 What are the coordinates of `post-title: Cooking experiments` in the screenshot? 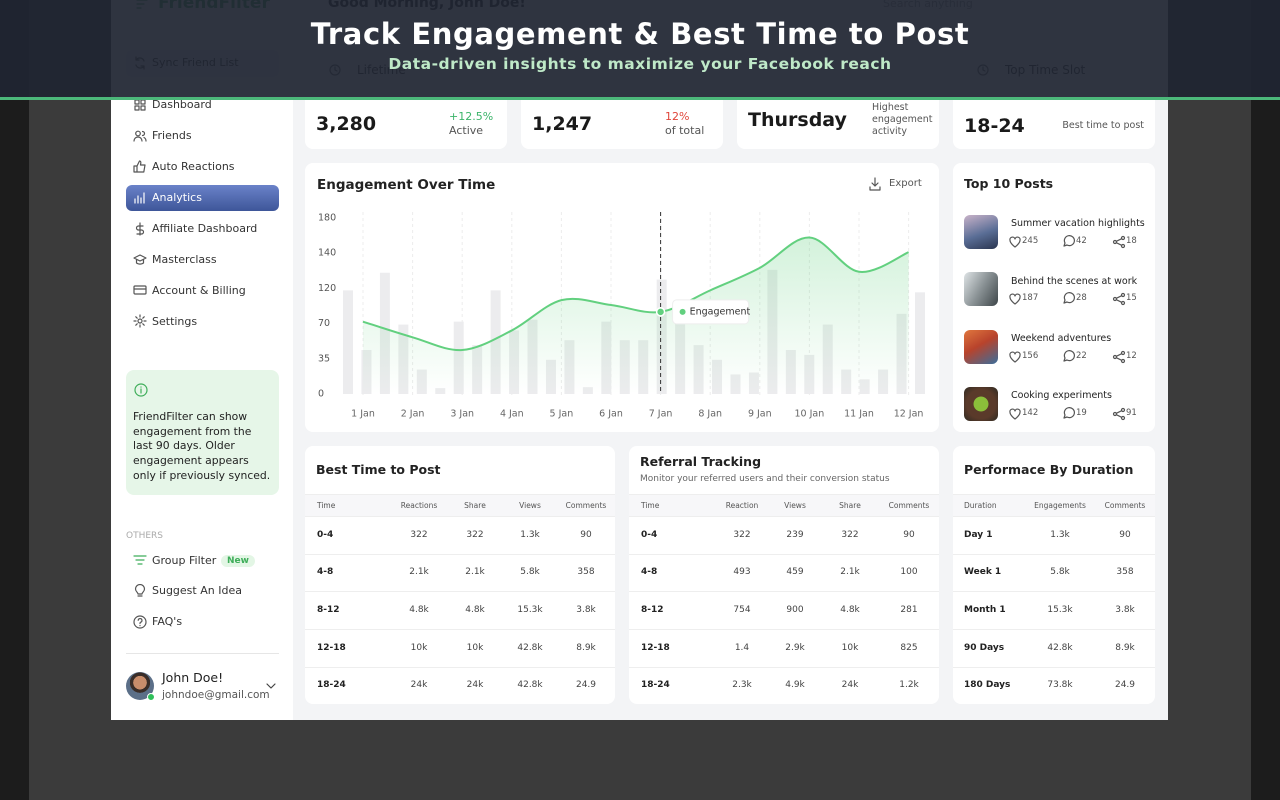 It's located at (1061, 396).